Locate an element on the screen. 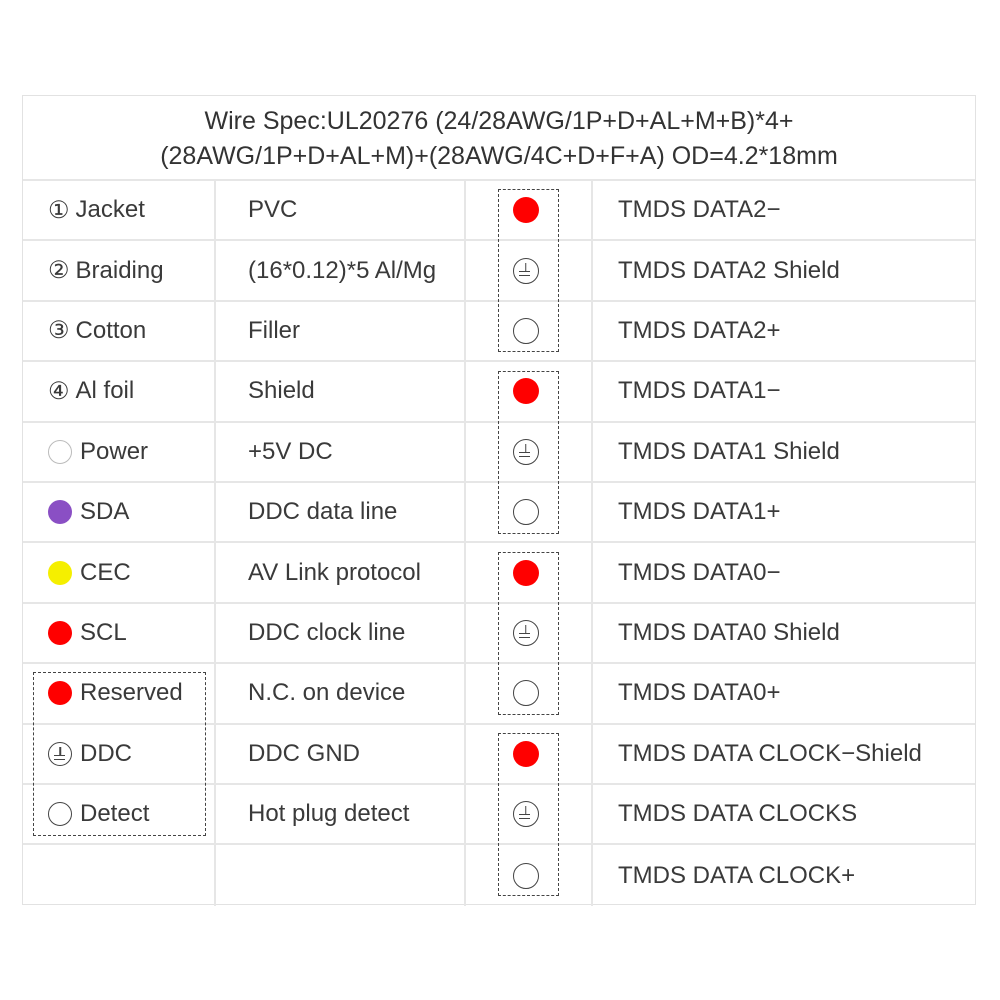 The height and width of the screenshot is (1000, 1000). description-text: Filler is located at coordinates (274, 330).